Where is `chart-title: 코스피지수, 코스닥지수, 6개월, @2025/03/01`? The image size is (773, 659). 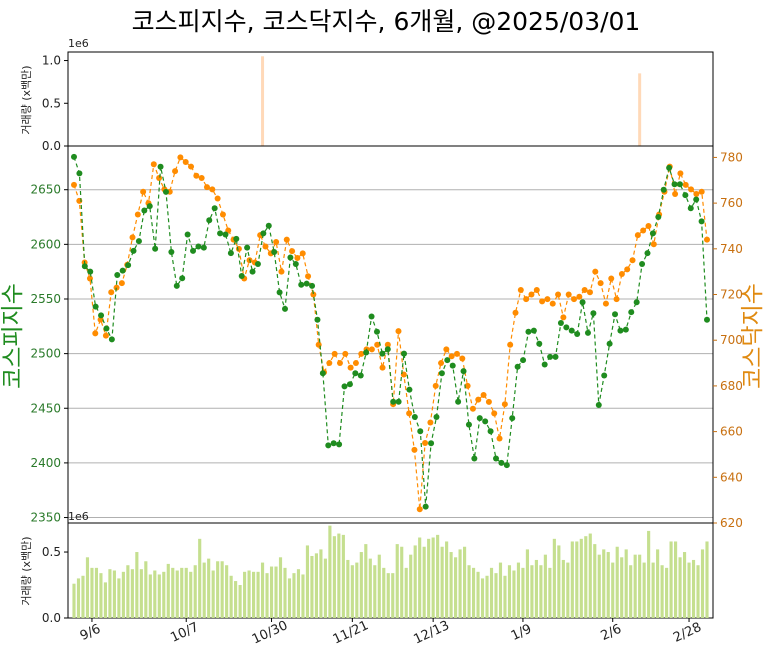 chart-title: 코스피지수, 코스닥지수, 6개월, @2025/03/01 is located at coordinates (386, 21).